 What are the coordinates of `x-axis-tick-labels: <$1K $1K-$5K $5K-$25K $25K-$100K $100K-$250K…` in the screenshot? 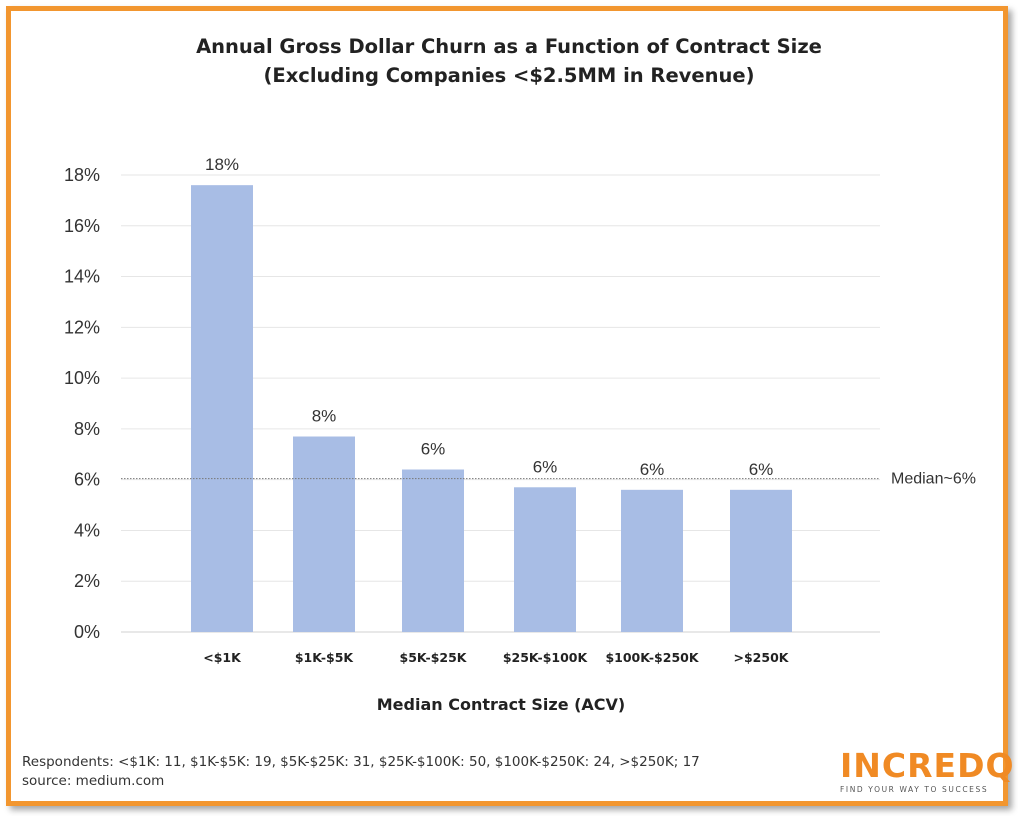 It's located at (496, 657).